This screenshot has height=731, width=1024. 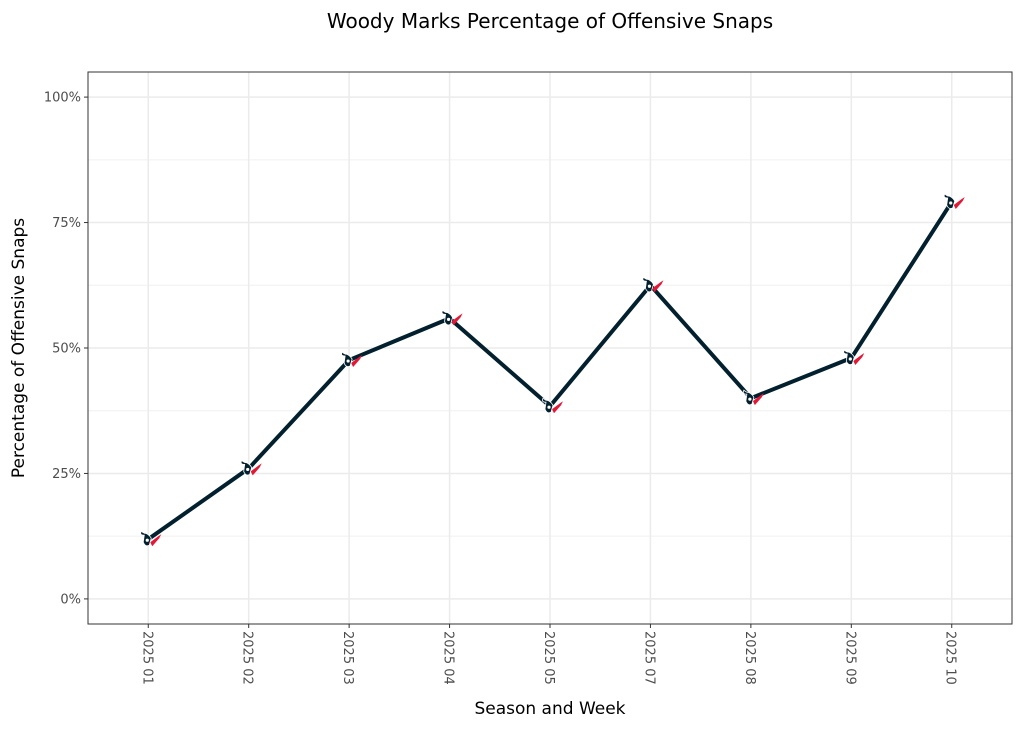 I want to click on x-axis-label: Season and Week, so click(x=549, y=709).